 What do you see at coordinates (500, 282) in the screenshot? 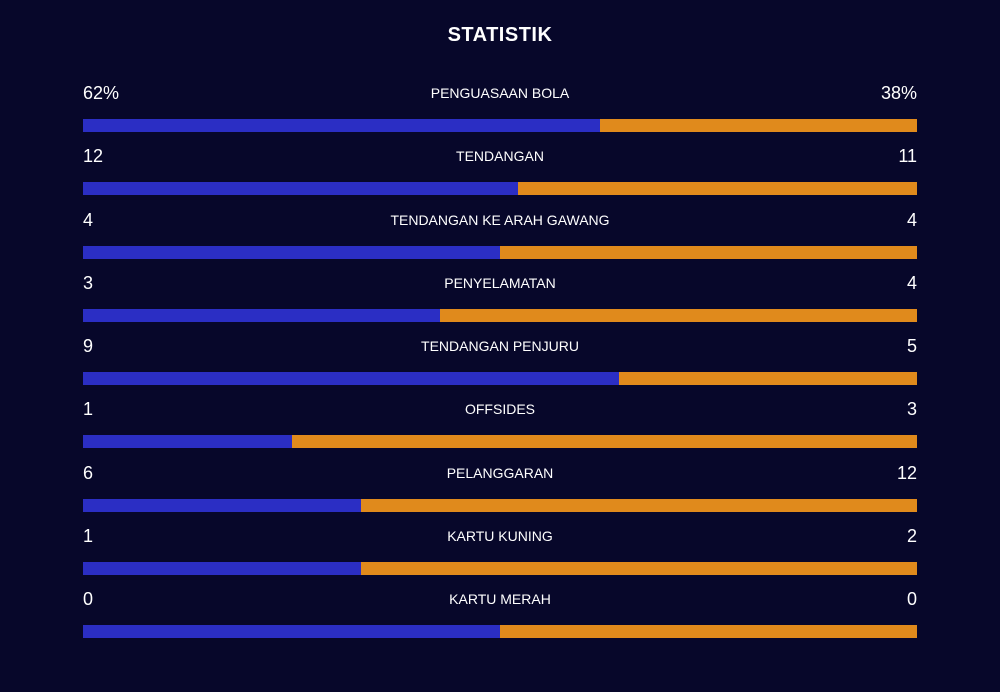
I see `stat-label: PENYELAMATAN` at bounding box center [500, 282].